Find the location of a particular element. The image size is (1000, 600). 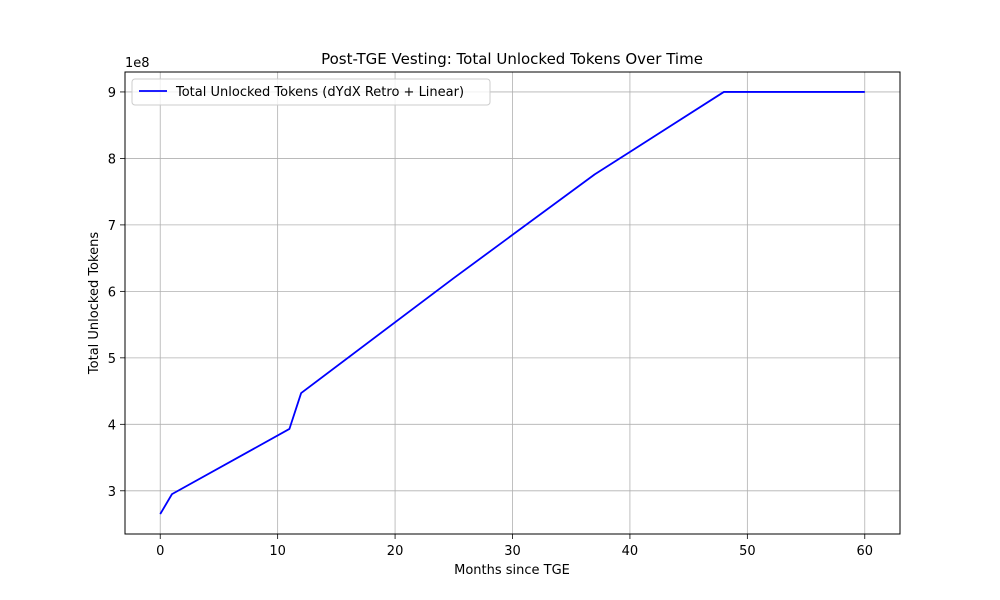

x-axis-ticks: 0 10 20 30 40 50 60 is located at coordinates (514, 546).